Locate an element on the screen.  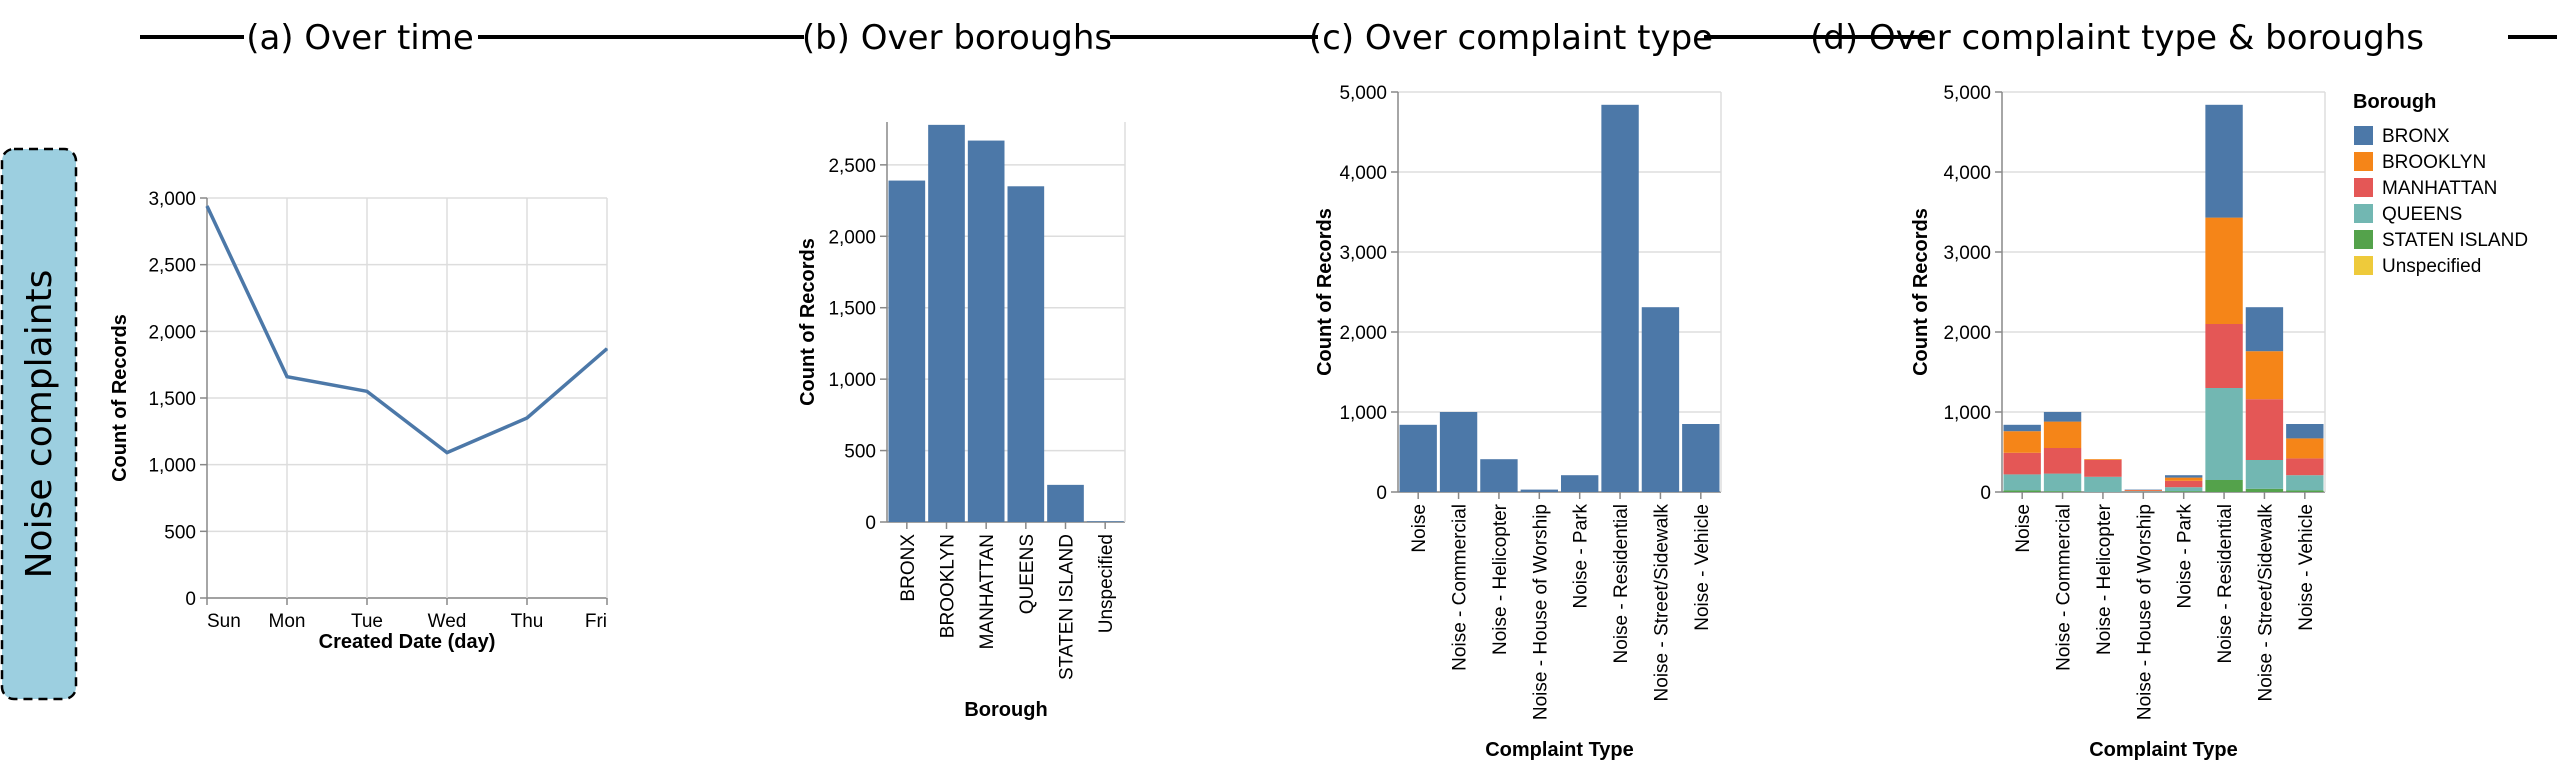
row-label-box is located at coordinates (39, 424).